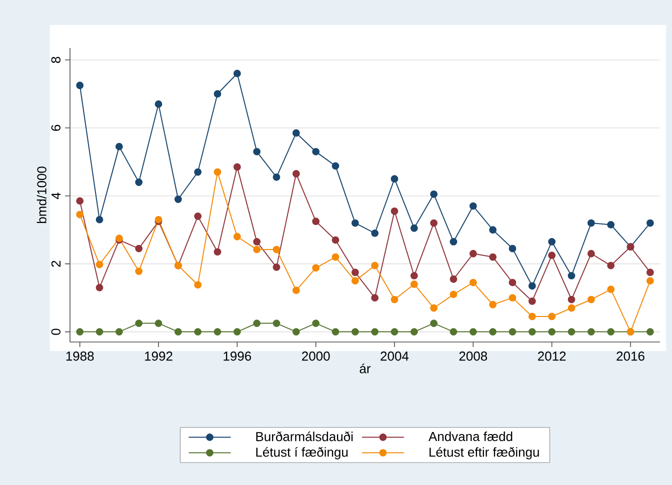 Image resolution: width=672 pixels, height=485 pixels. I want to click on x-tick-label: 2012, so click(552, 356).